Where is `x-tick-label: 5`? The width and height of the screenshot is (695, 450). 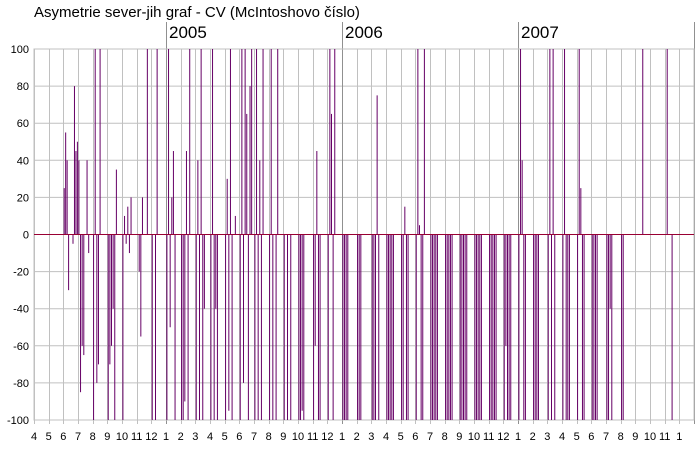
x-tick-label: 5 is located at coordinates (225, 437).